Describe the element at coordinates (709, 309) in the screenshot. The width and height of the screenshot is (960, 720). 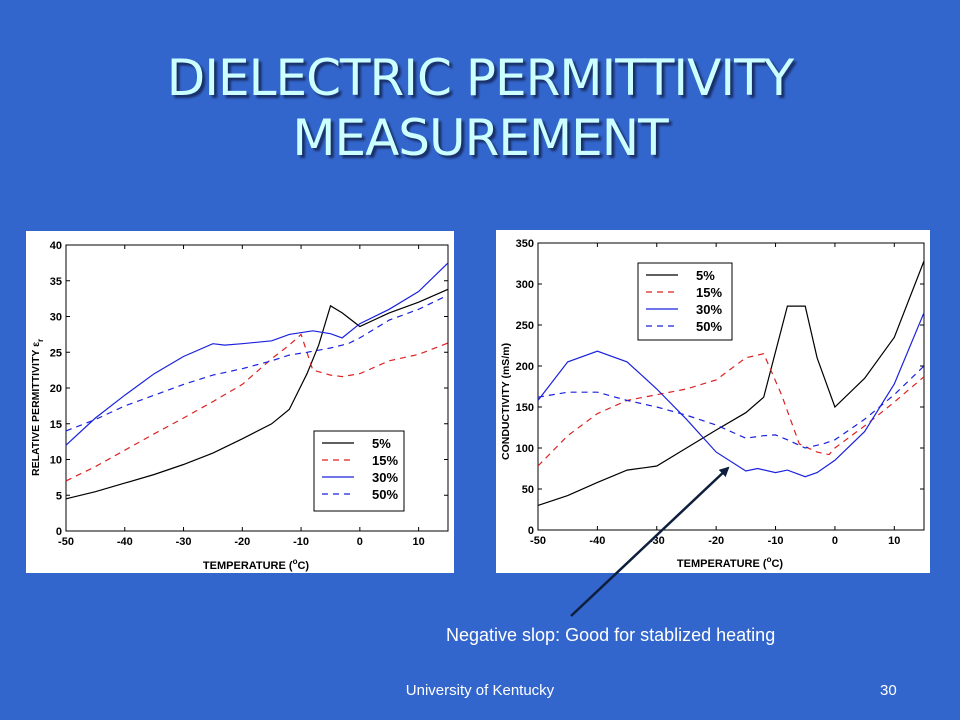
I see `conductivity-legend-label: 30%` at that location.